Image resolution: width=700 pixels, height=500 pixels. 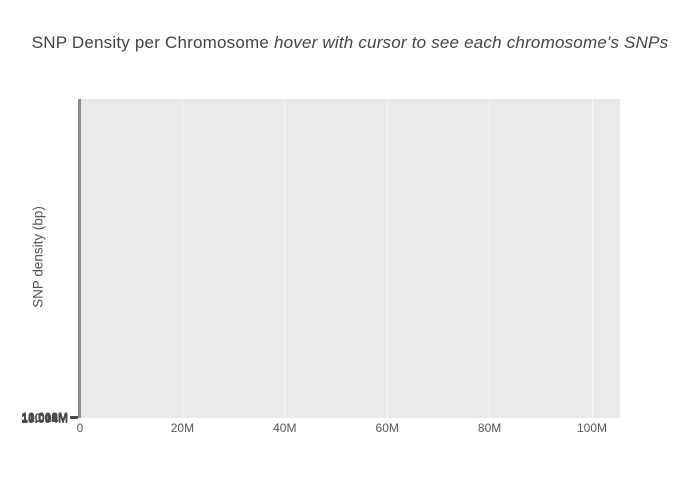 I want to click on y-axis-overlapping-tick-labels: 10M 10.002M 10.004M 10.006M 10.008M 10.01M, so click(x=34, y=418).